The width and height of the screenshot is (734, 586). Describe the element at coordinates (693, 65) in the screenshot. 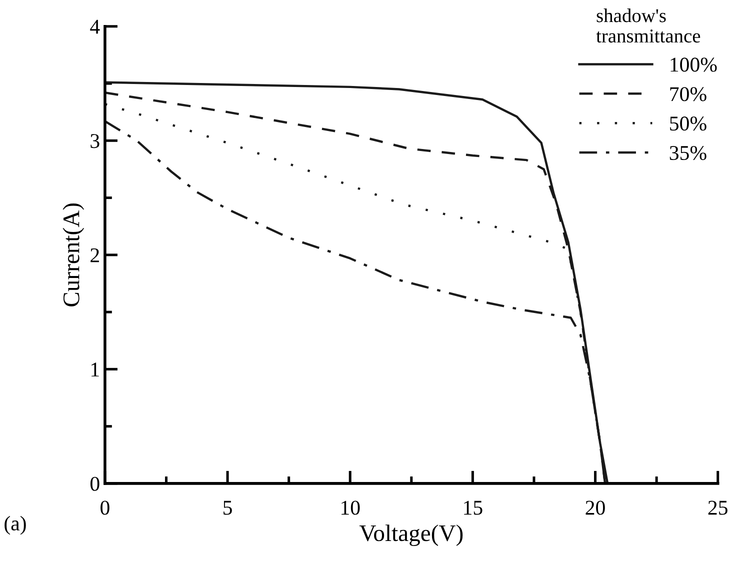

I see `legend-label: 100%` at that location.